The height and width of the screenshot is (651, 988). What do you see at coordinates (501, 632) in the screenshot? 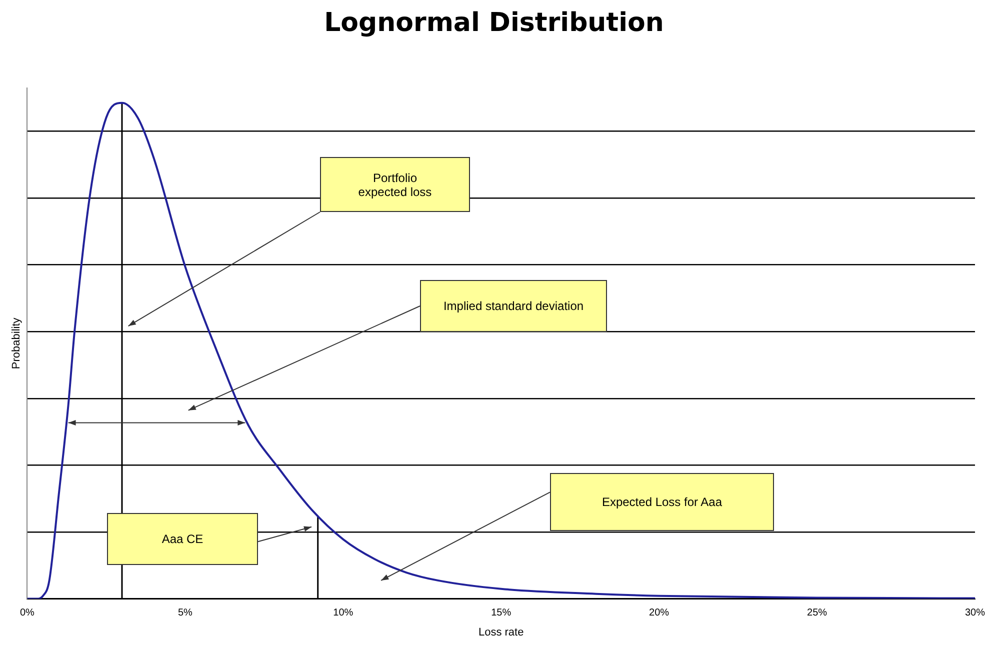
I see `x-axis-title: Loss rate` at bounding box center [501, 632].